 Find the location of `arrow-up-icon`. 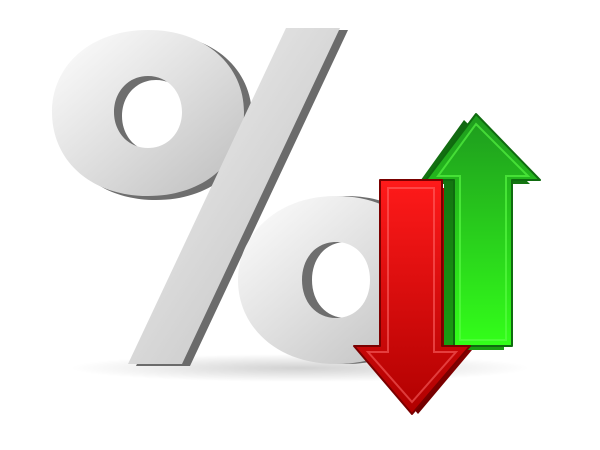

arrow-up-icon is located at coordinates (479, 231).